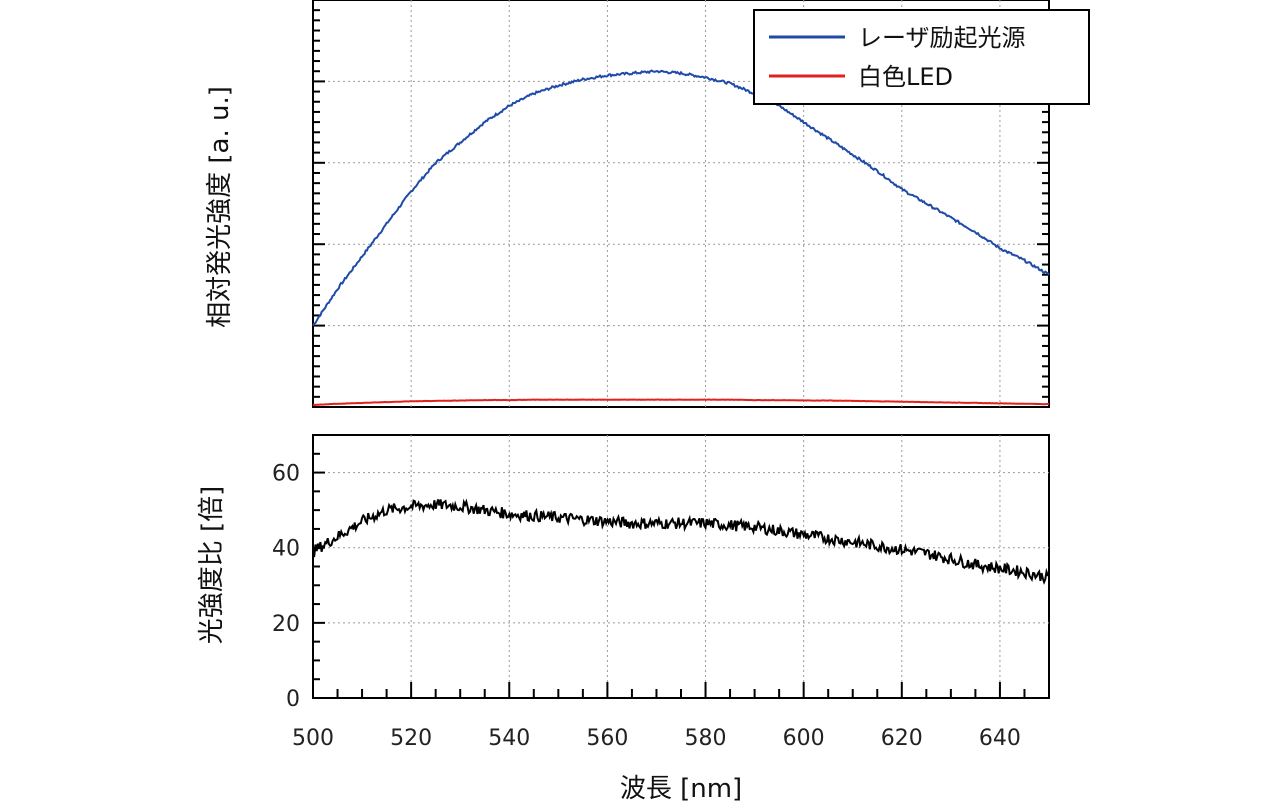 Image resolution: width=1284 pixels, height=808 pixels. Describe the element at coordinates (313, 738) in the screenshot. I see `x-tick-label: 500` at that location.